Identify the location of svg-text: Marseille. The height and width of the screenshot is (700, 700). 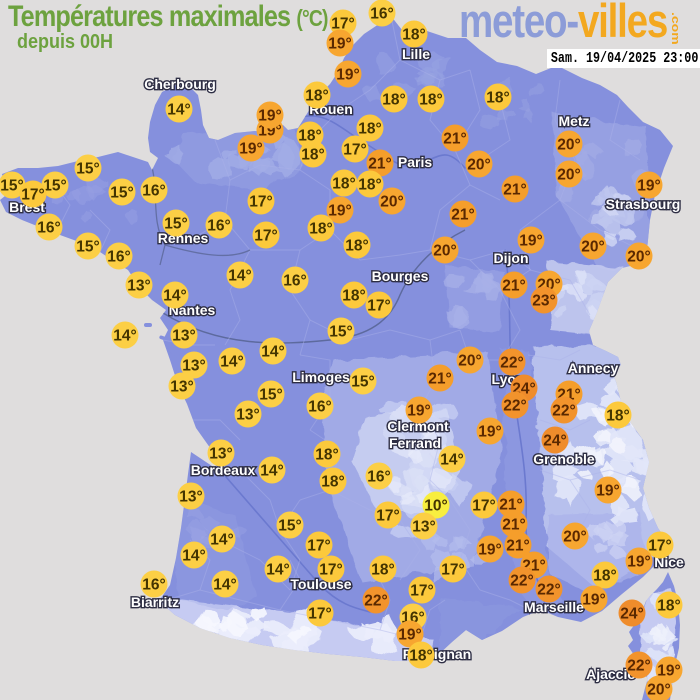
(554, 607).